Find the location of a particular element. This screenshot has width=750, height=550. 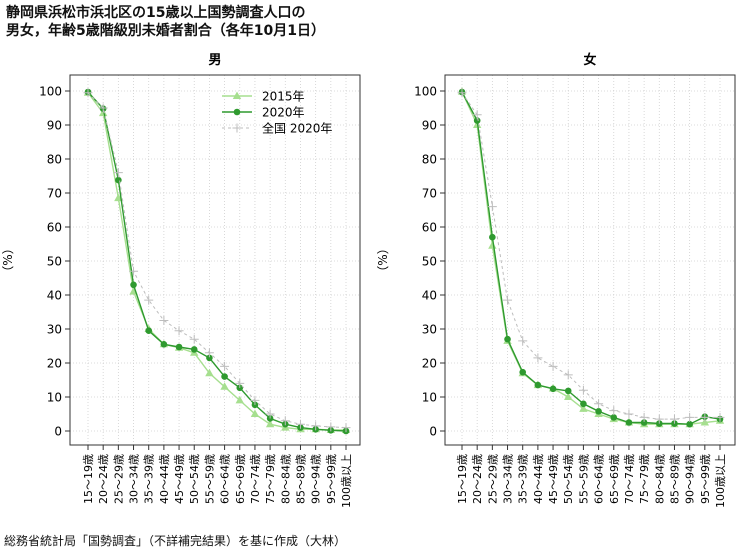

x-tick-label: 90～94歳 is located at coordinates (316, 479).